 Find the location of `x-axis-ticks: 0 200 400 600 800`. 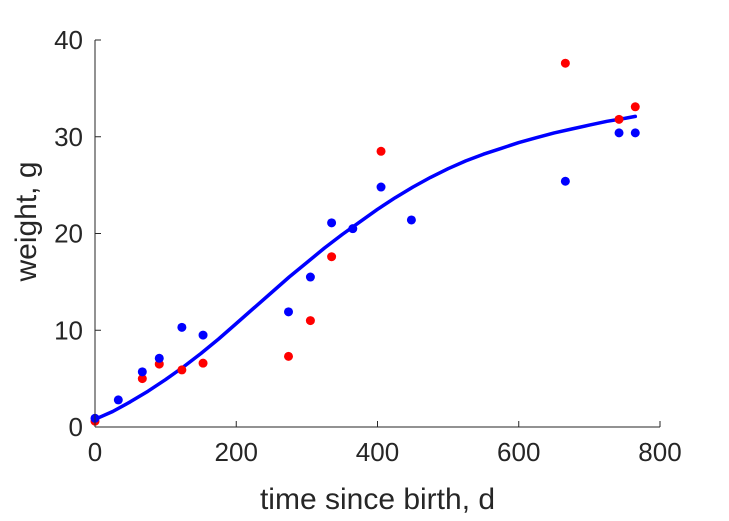

x-axis-ticks: 0 200 400 600 800 is located at coordinates (385, 444).